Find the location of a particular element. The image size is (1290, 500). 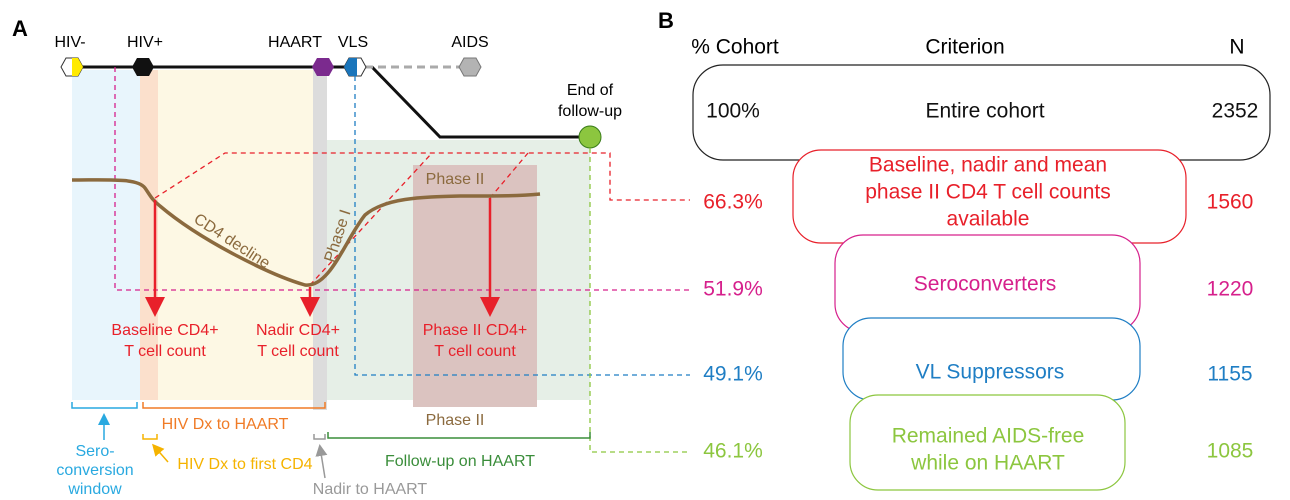

interval-label: Nadir to HAART is located at coordinates (370, 489).